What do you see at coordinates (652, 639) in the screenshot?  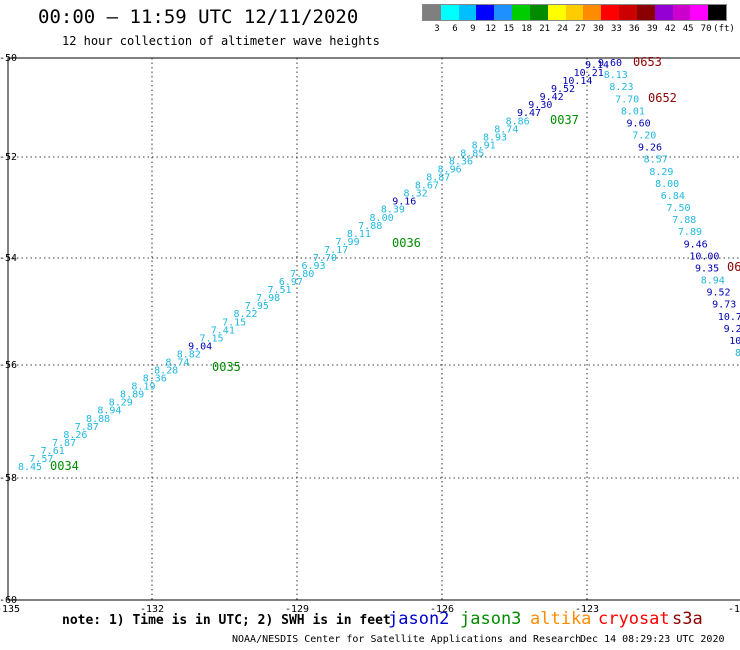 I see `timestamp-text: Dec 14 08:29:23 UTC 2020` at bounding box center [652, 639].